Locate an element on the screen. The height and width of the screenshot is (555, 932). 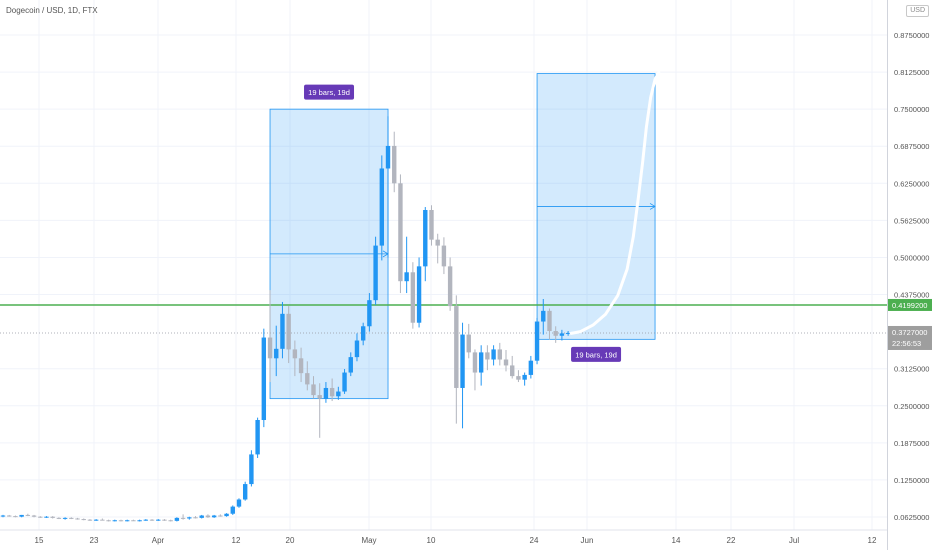
x-axis-tick-label: 24 is located at coordinates (534, 540).